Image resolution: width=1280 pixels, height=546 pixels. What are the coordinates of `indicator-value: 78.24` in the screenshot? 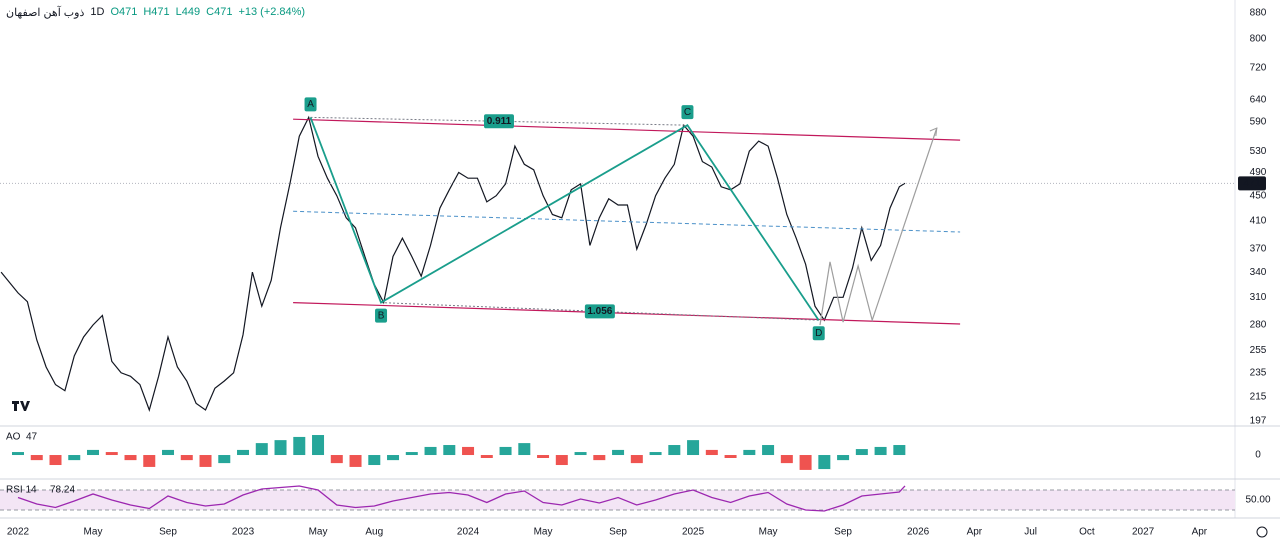 It's located at (62, 490).